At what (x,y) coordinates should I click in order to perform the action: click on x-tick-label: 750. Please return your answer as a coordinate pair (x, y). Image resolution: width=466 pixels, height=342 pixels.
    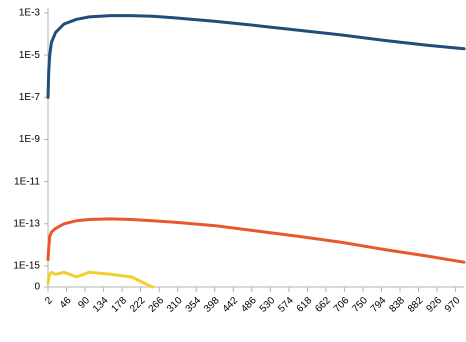
    Looking at the image, I should click on (360, 305).